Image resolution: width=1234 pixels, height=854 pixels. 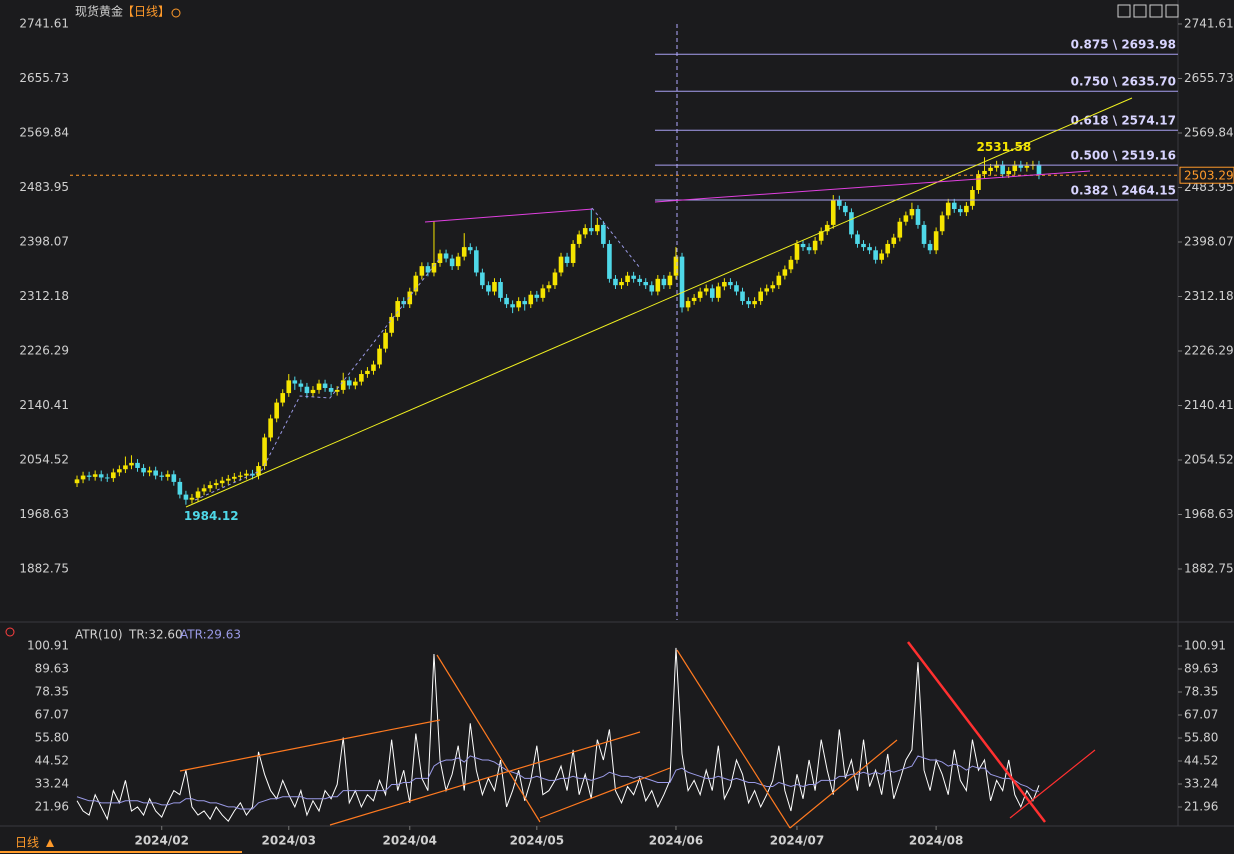 I want to click on series-line, so click(x=558, y=782).